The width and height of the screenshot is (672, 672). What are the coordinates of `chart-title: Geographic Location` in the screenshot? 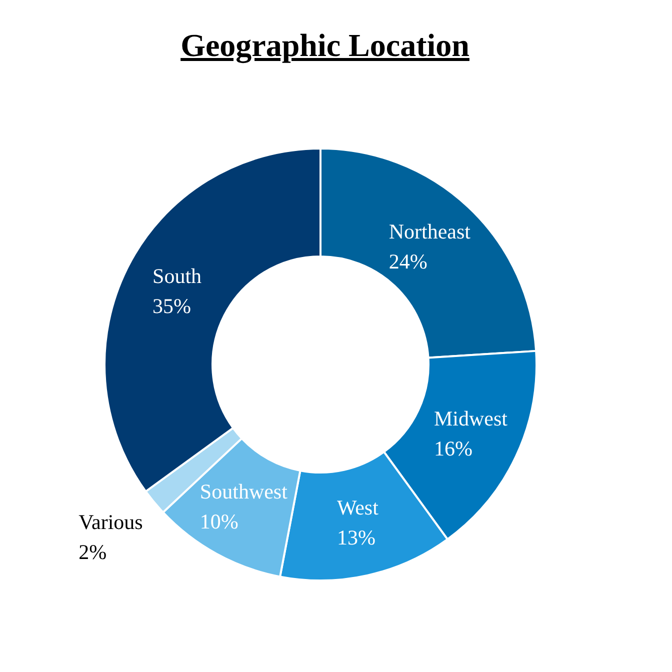 It's located at (325, 46).